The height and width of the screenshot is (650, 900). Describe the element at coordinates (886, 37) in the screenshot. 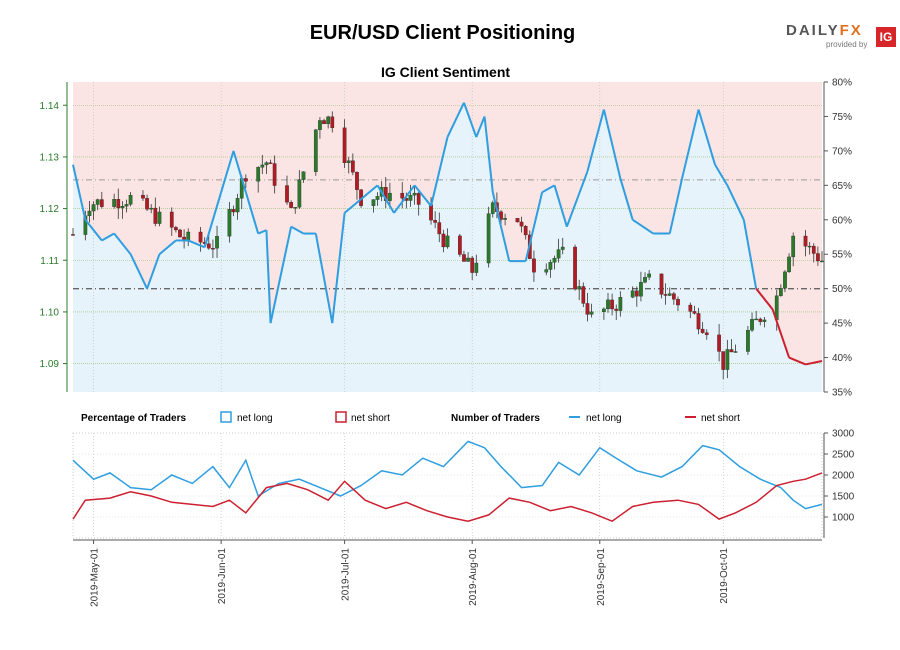

I see `ig-logo: IG` at that location.